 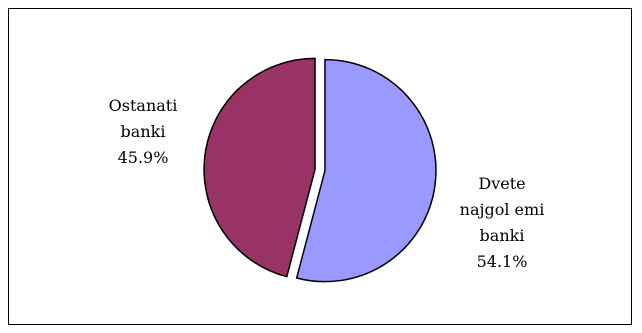 I want to click on slice-2-value-label: 45.9%, so click(x=143, y=157).